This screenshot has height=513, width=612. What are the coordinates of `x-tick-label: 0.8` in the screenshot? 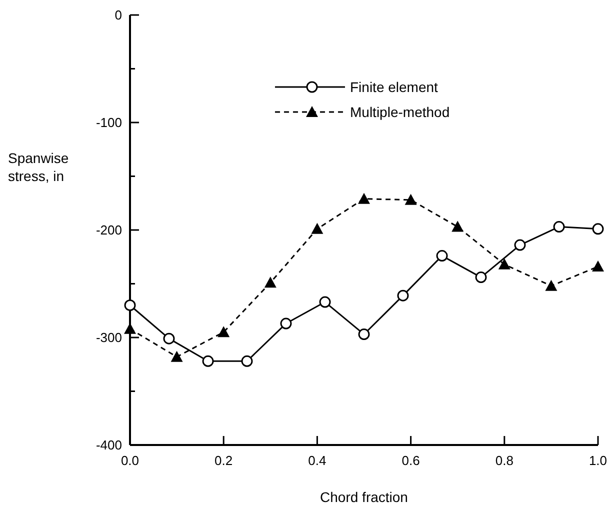 It's located at (504, 460).